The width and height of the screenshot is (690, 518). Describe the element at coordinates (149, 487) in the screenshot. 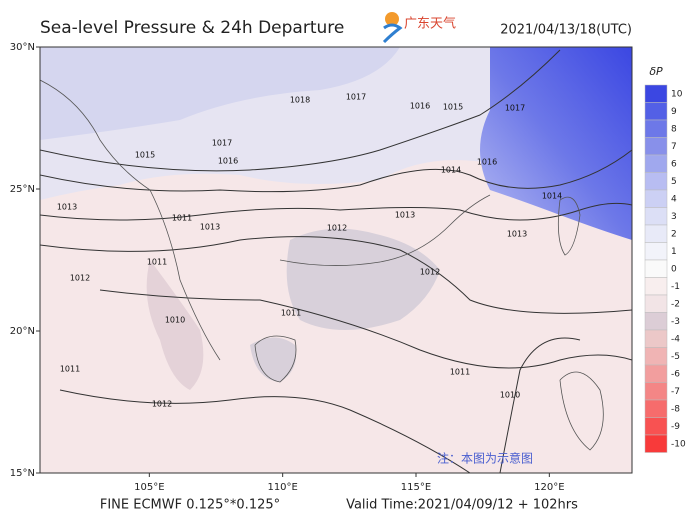

I see `lon-tick-label: 105°E` at that location.